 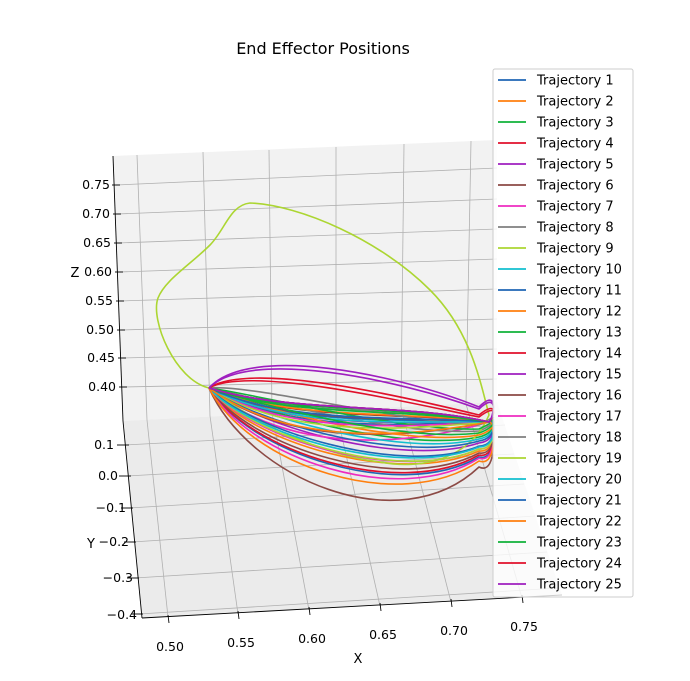 What do you see at coordinates (118, 577) in the screenshot?
I see `y-tick-label: −0.3` at bounding box center [118, 577].